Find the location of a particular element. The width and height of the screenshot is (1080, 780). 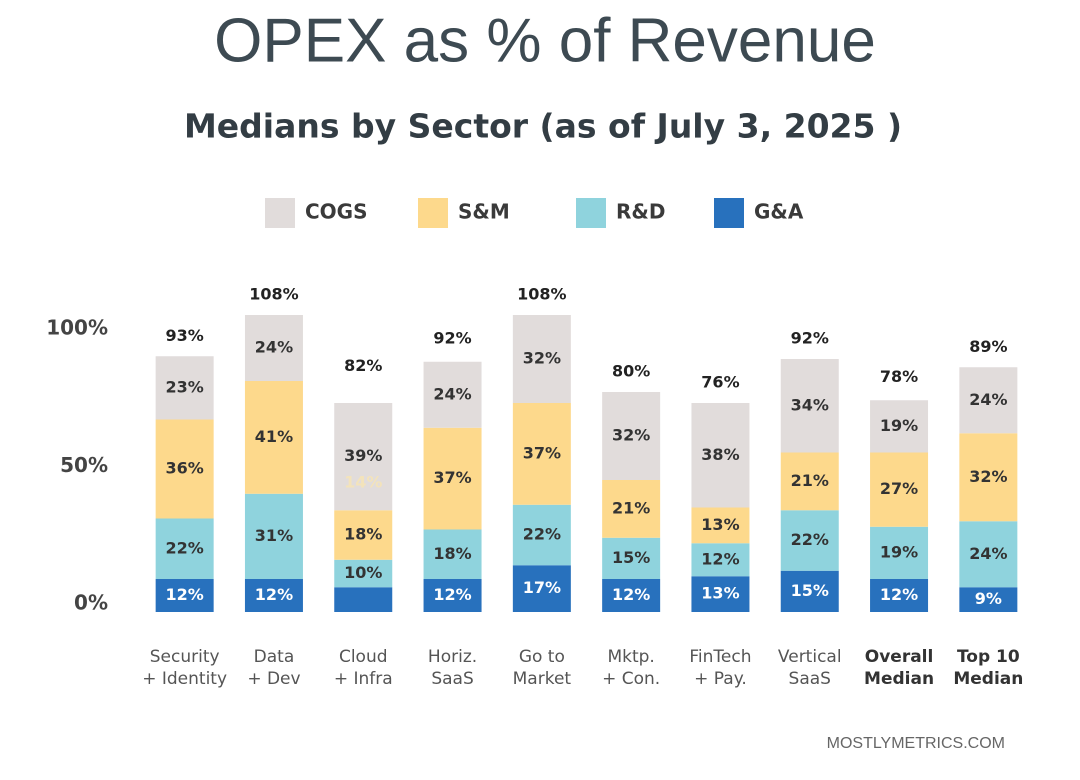

x-tick-label: Go to Market is located at coordinates (542, 668).